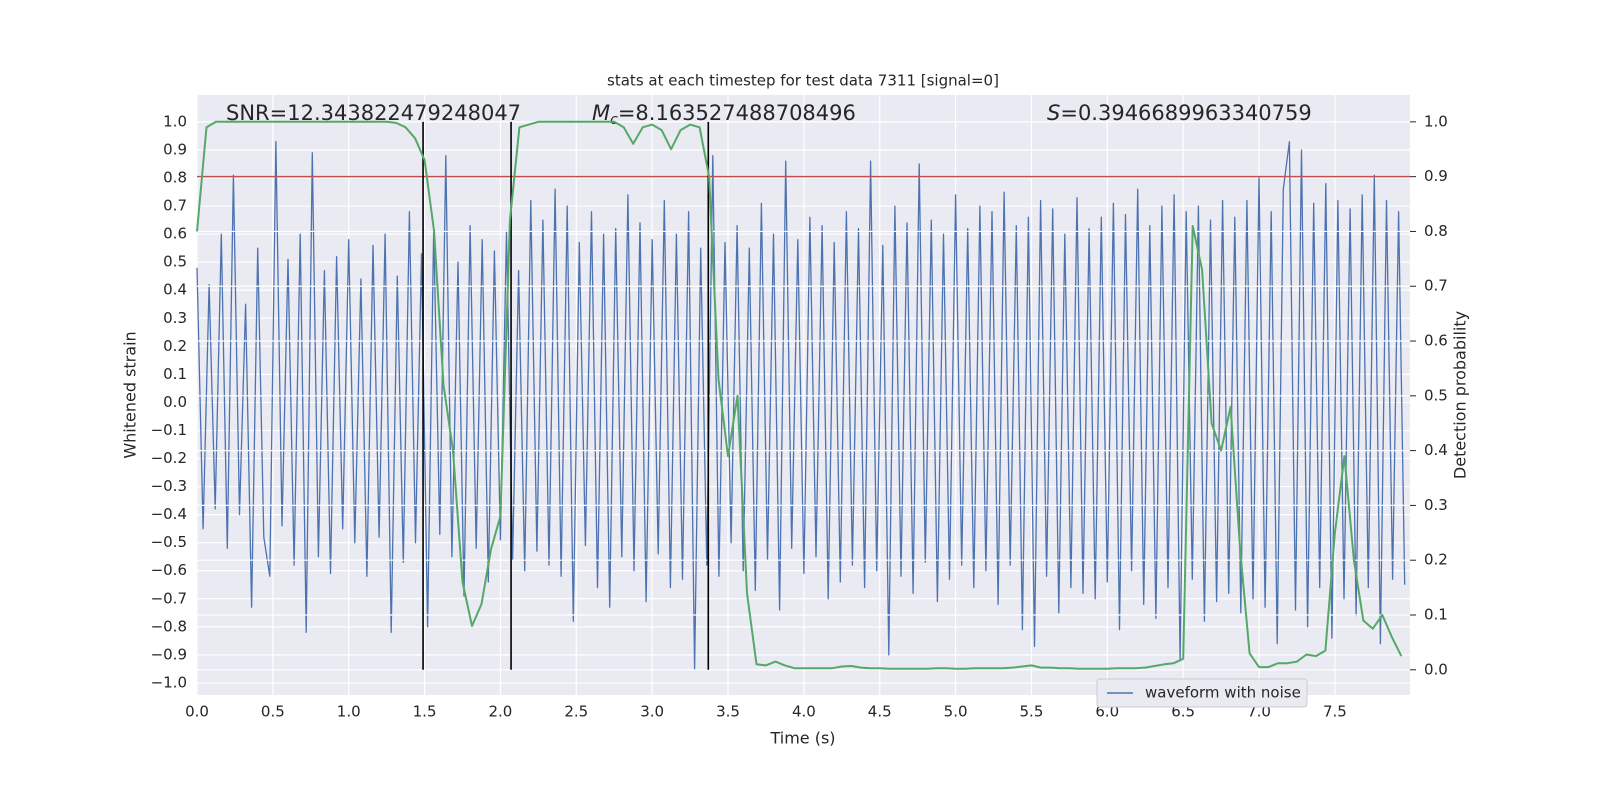 The height and width of the screenshot is (800, 1600). Describe the element at coordinates (1436, 669) in the screenshot. I see `y2-tick-label: 0.0` at that location.